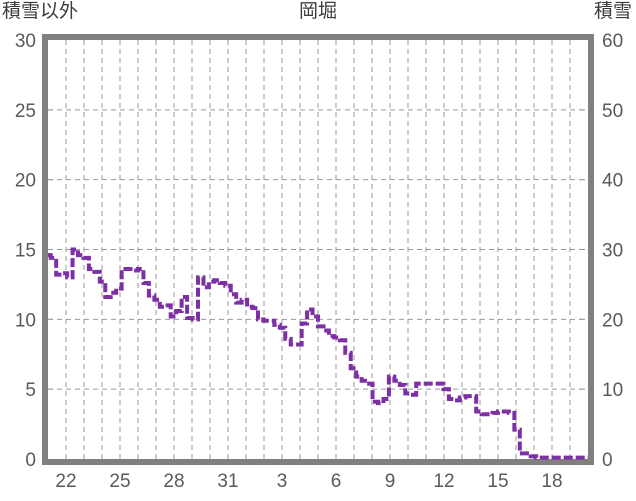 This screenshot has height=501, width=636. I want to click on svg-text: 3, so click(282, 481).